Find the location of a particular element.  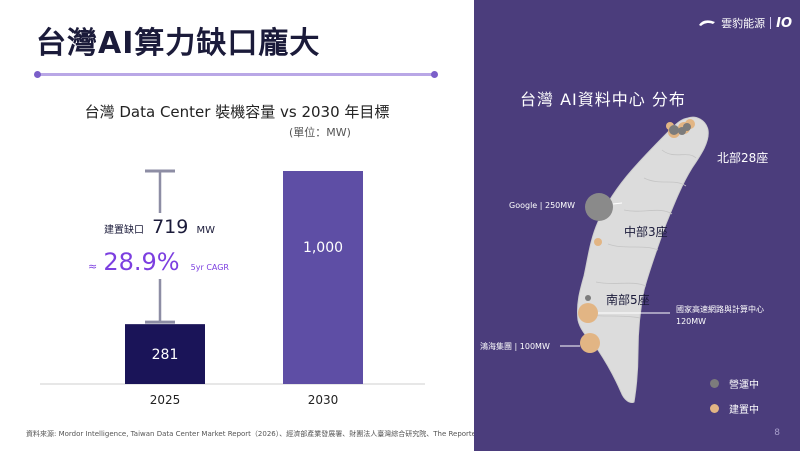

title-underline is located at coordinates (236, 74).